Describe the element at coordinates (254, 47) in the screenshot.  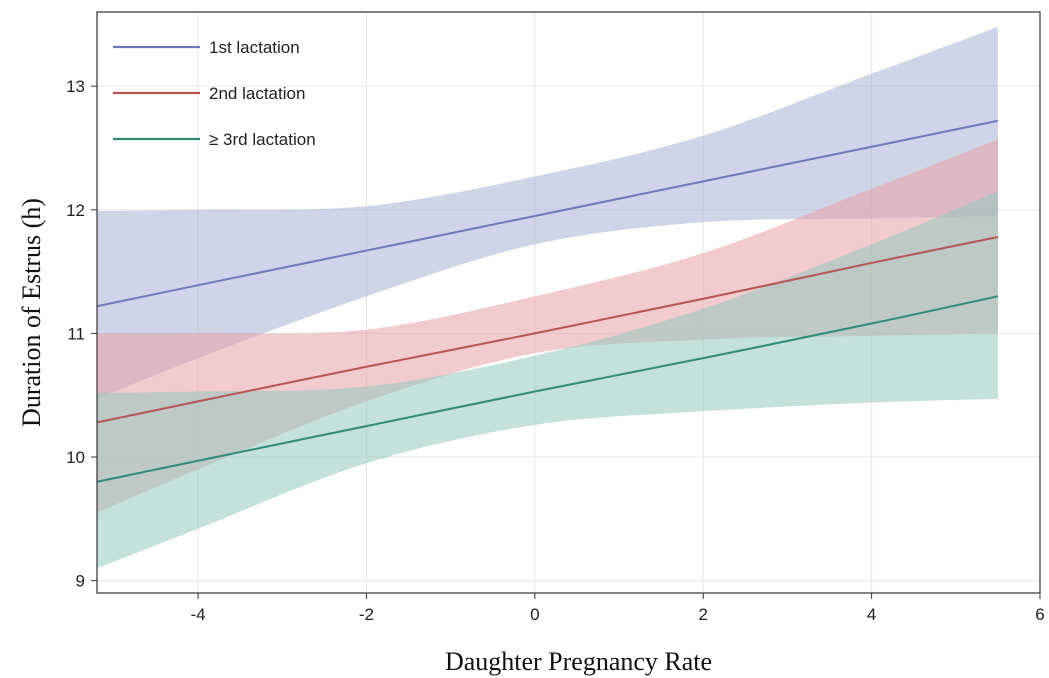
I see `legend-label-1: 1st lactation` at that location.